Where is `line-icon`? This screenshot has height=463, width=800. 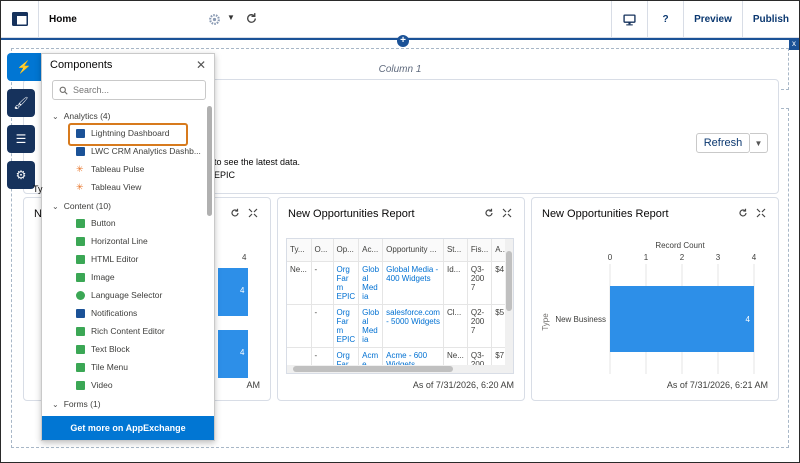 line-icon is located at coordinates (80, 241).